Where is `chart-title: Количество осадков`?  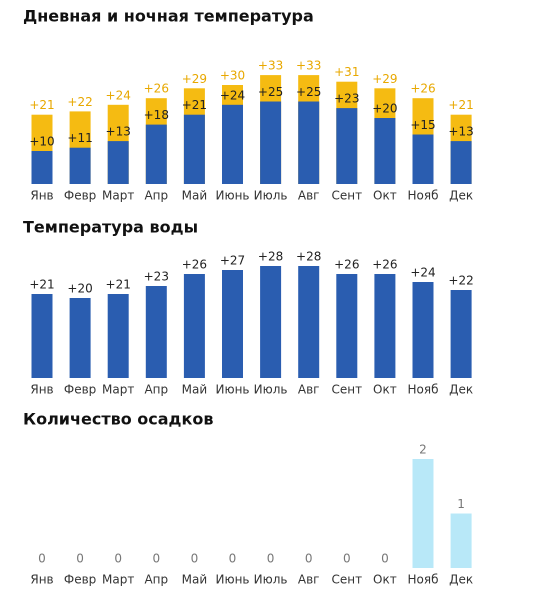
chart-title: Количество осадков is located at coordinates (118, 419).